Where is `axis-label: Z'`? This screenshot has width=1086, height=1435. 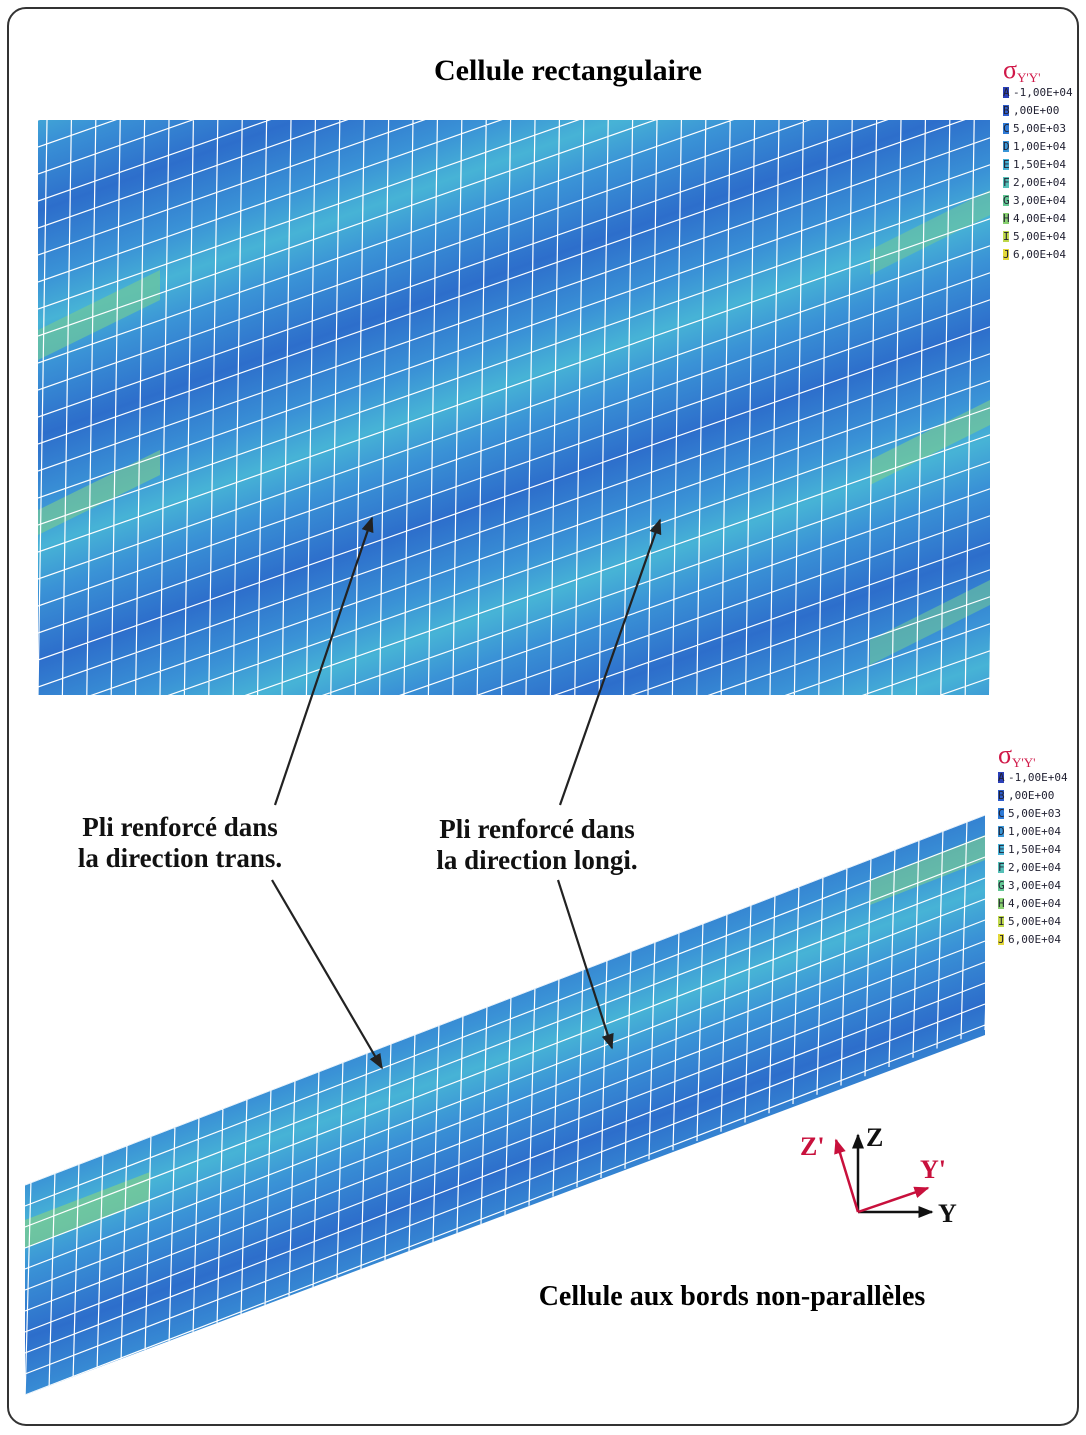 axis-label: Z' is located at coordinates (812, 1146).